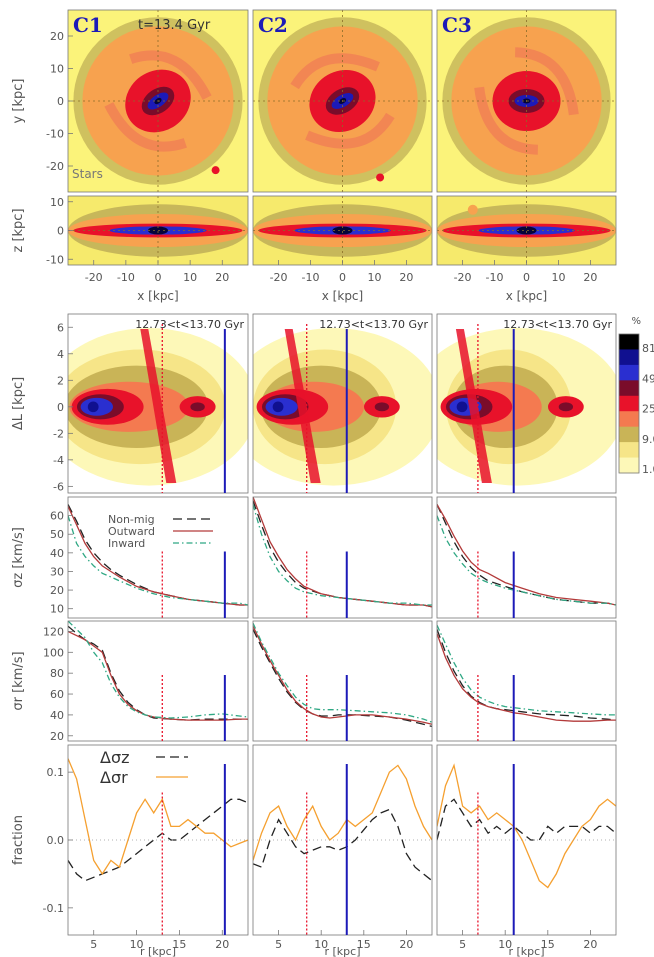 This screenshot has width=654, height=957. Describe the element at coordinates (60, 101) in the screenshot. I see `y-tick-label: 0` at that location.